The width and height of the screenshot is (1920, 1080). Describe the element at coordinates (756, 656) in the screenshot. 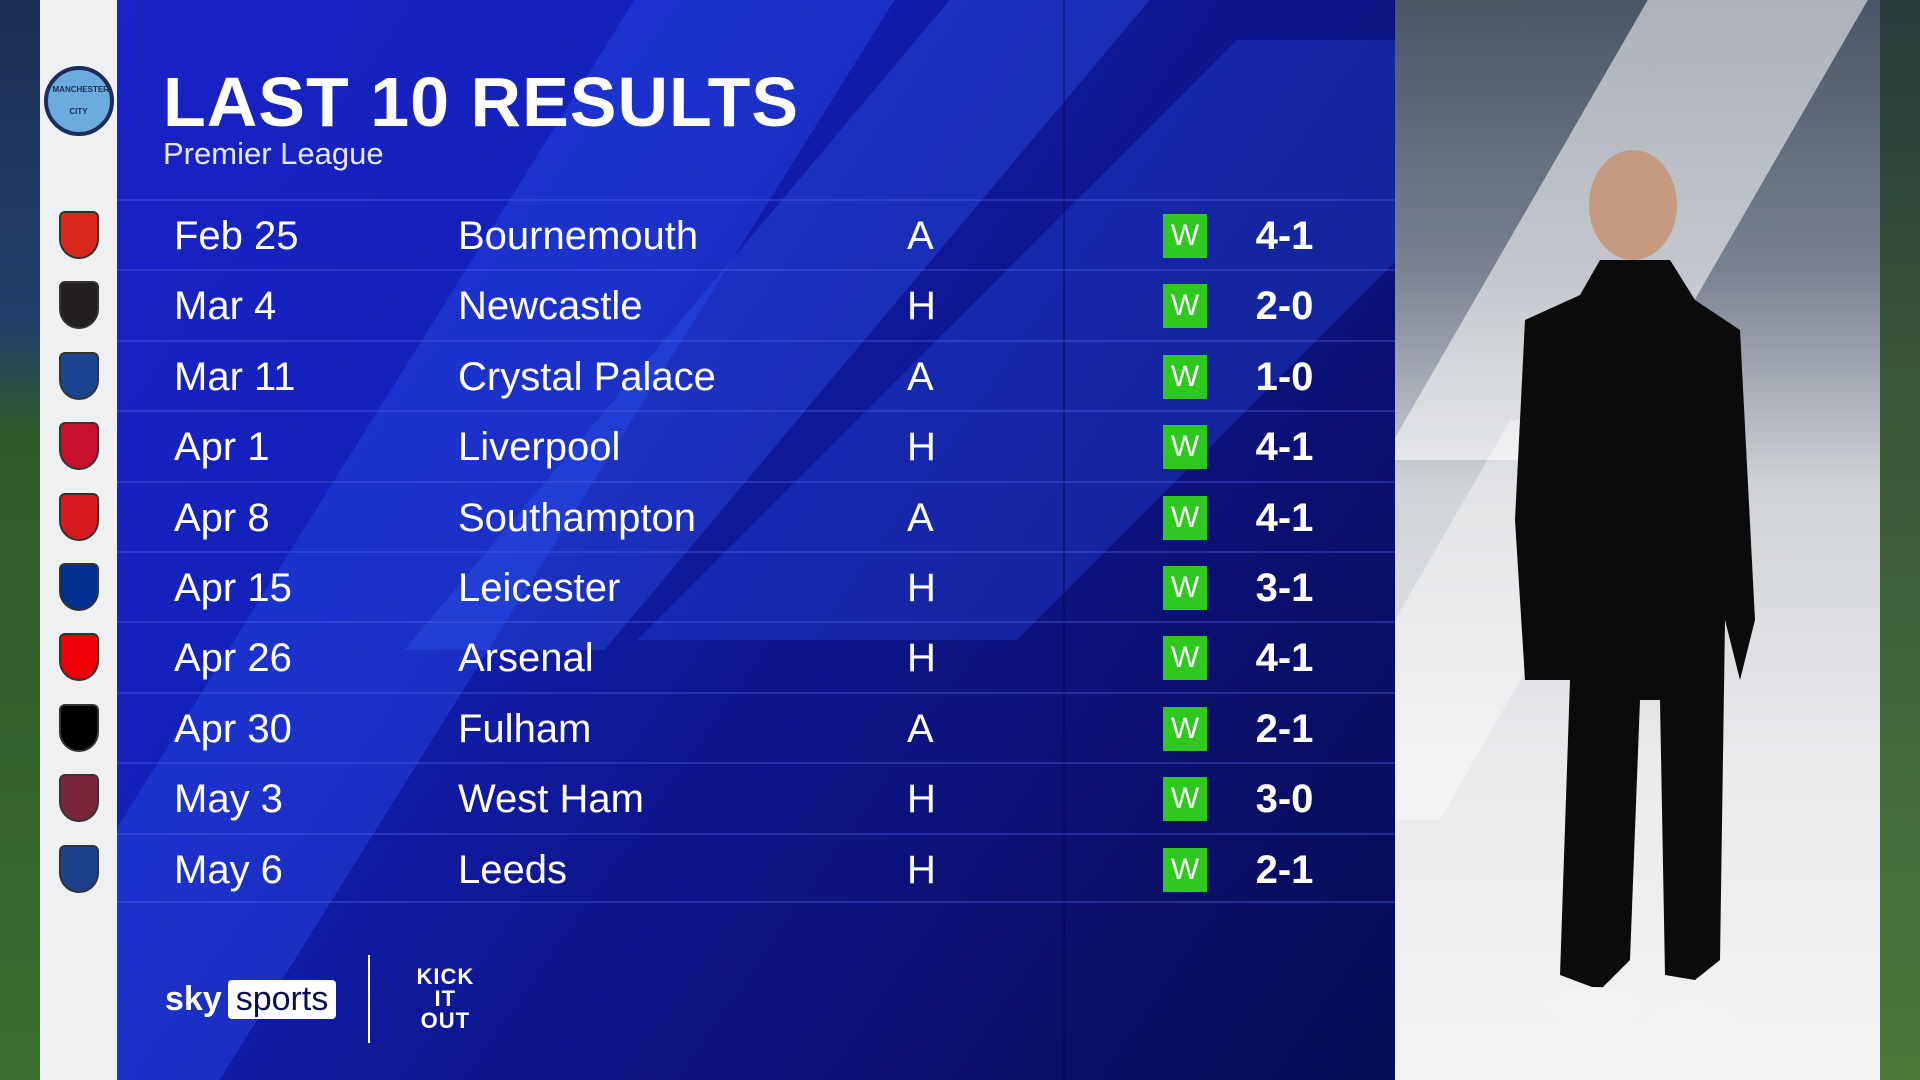

I see `result-row: Apr 26 Arsenal H W 4-1` at that location.